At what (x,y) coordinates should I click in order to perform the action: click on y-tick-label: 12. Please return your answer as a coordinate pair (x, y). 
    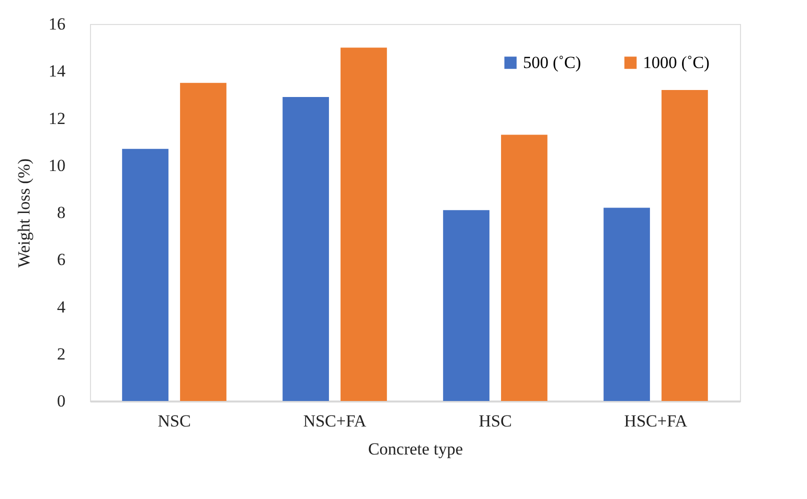
    Looking at the image, I should click on (57, 118).